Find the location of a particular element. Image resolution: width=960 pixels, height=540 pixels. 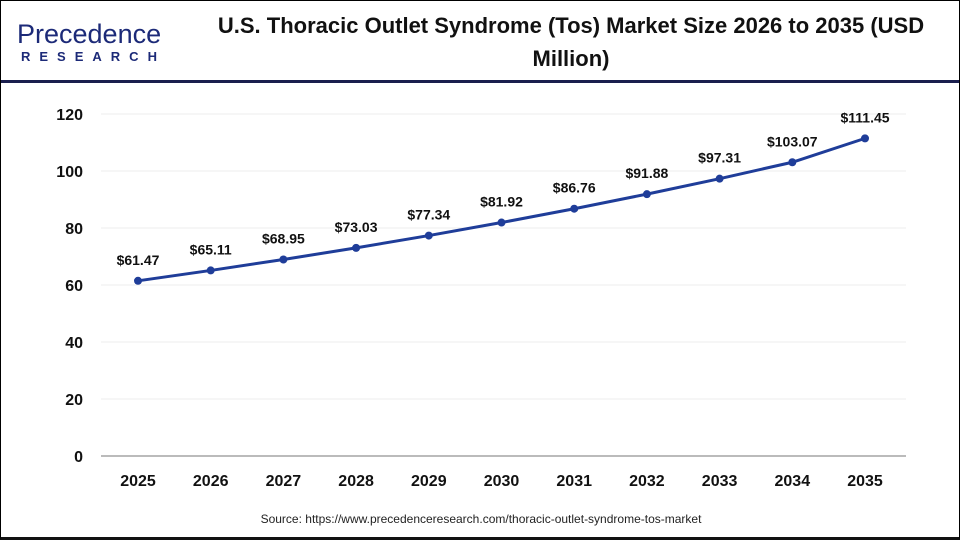

x-tick-label: 2032 is located at coordinates (647, 481).